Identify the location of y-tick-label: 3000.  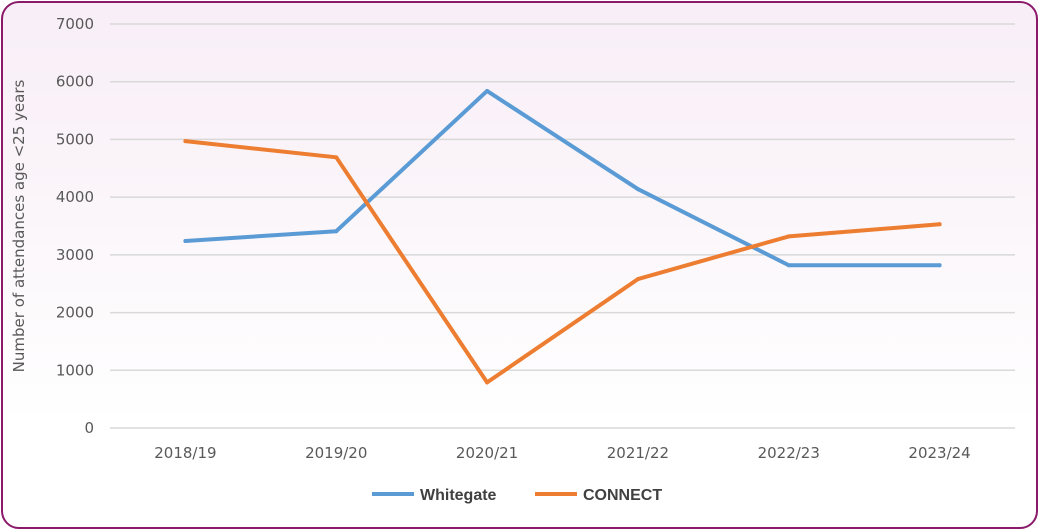
(75, 255).